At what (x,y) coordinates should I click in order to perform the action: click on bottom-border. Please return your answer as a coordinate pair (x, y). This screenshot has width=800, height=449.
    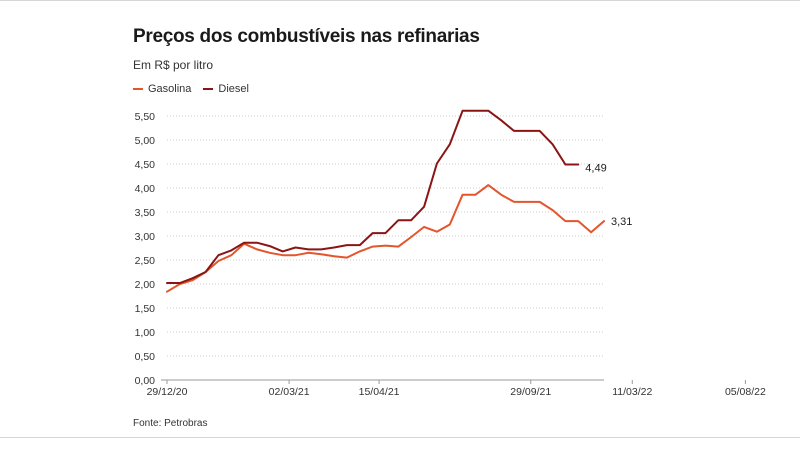
    Looking at the image, I should click on (400, 437).